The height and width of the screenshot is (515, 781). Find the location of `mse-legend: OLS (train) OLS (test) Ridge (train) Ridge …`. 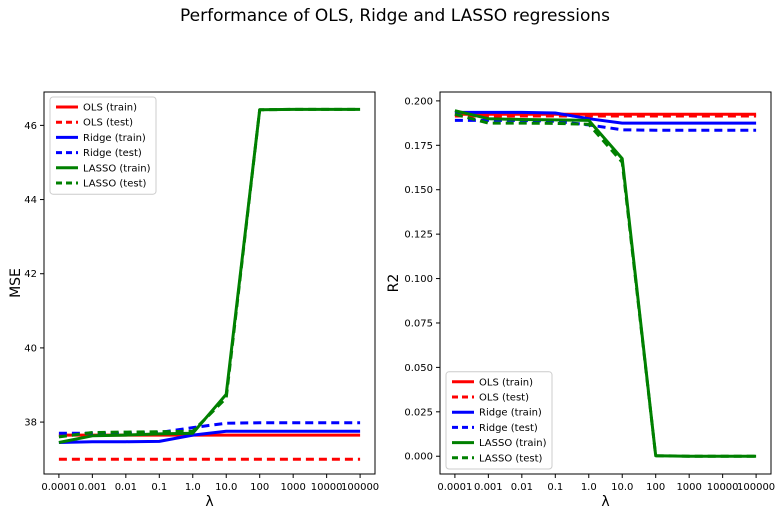

mse-legend: OLS (train) OLS (test) Ridge (train) Ridge … is located at coordinates (103, 145).